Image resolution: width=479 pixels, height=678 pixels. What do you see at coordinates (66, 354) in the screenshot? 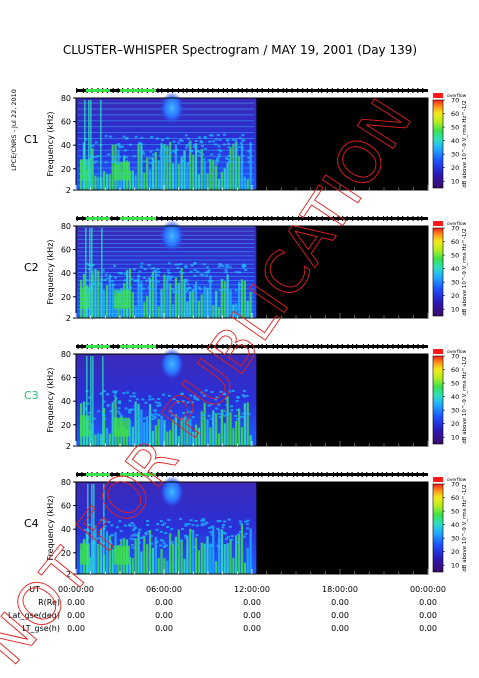
I see `ytick-label: 80` at bounding box center [66, 354].